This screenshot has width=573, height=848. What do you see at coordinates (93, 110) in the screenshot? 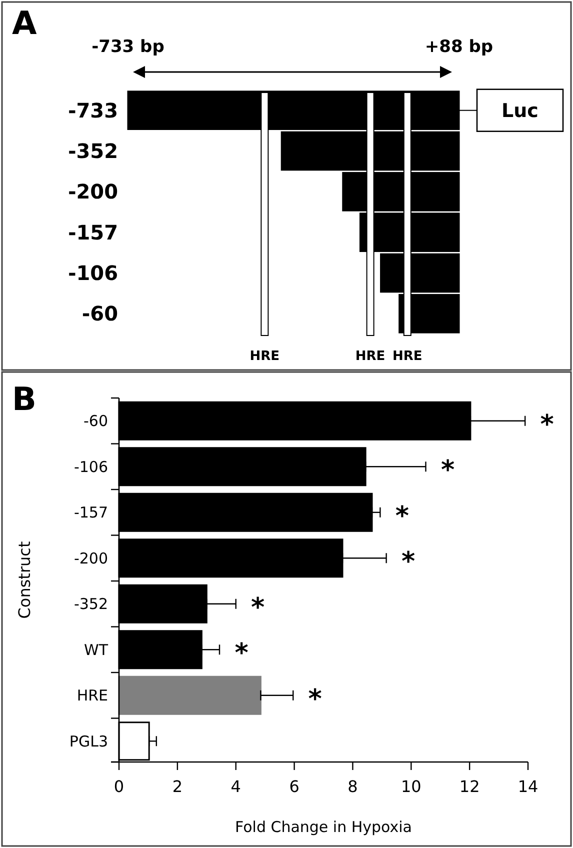
I see `y-tick-label: -733` at bounding box center [93, 110].